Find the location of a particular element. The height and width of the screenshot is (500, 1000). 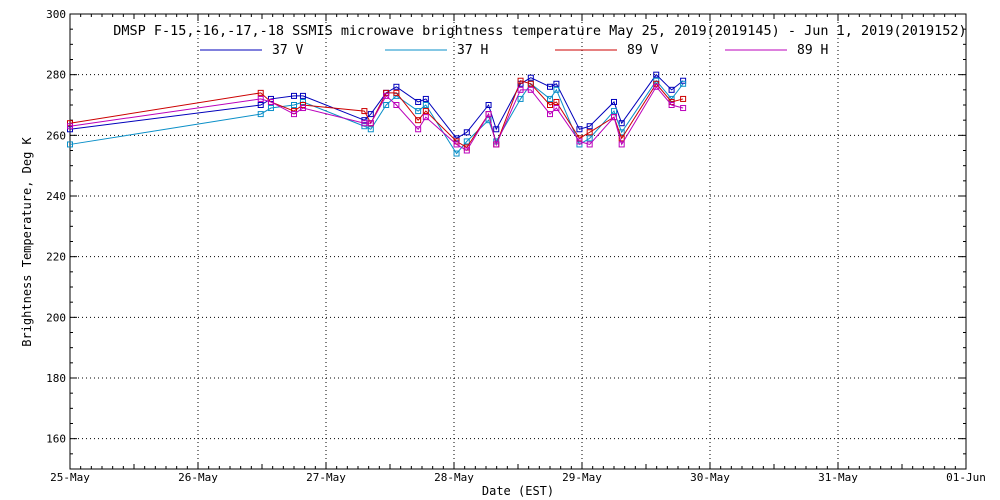

x-tick-label: 27-May is located at coordinates (326, 477).